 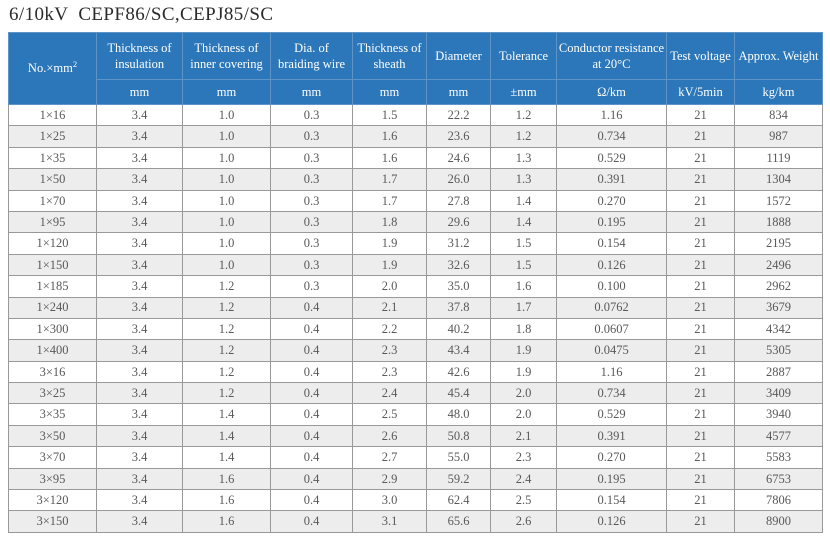 I want to click on row-size-cell: 3×150, so click(x=52, y=521).